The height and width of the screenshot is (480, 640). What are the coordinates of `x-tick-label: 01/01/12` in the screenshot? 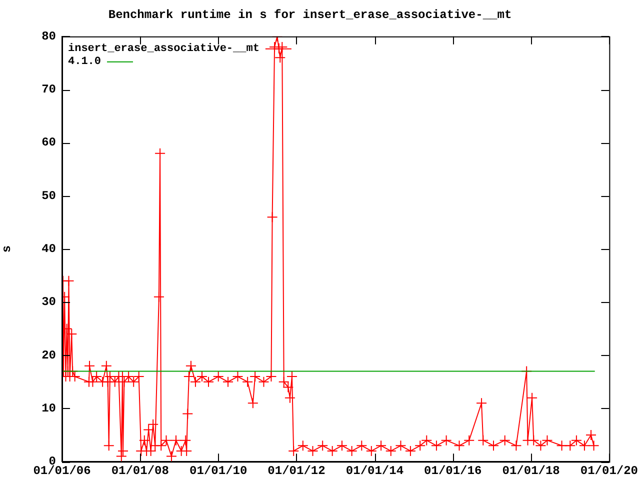 It's located at (297, 471).